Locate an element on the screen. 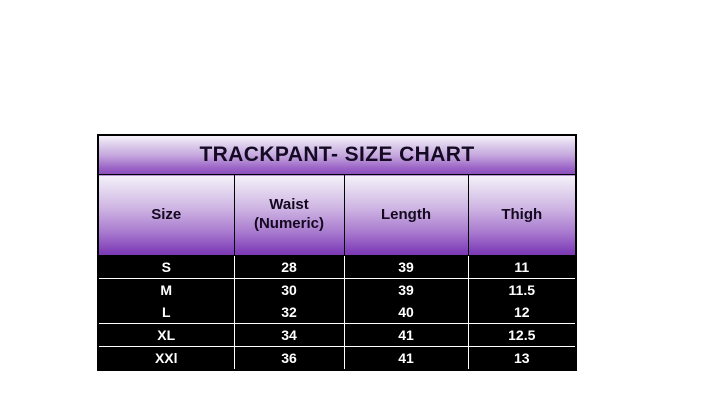  cell-waist: 34 is located at coordinates (289, 335).